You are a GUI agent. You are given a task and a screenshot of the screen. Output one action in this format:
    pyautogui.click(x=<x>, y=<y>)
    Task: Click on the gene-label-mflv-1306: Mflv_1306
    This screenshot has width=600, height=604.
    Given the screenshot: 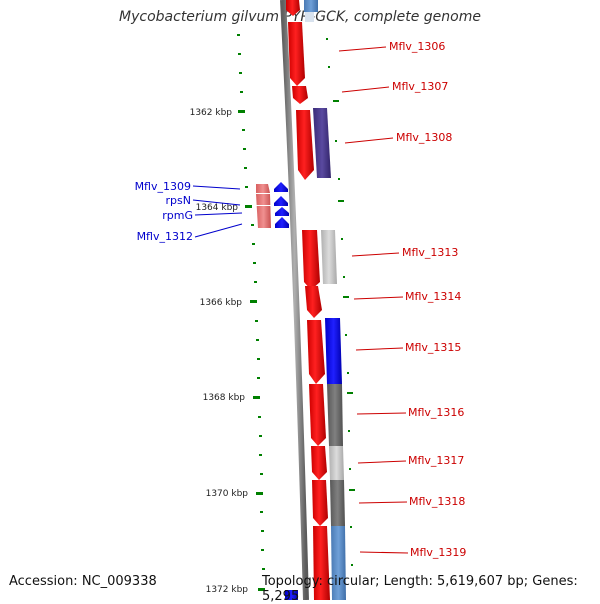 What is the action you would take?
    pyautogui.click(x=417, y=46)
    